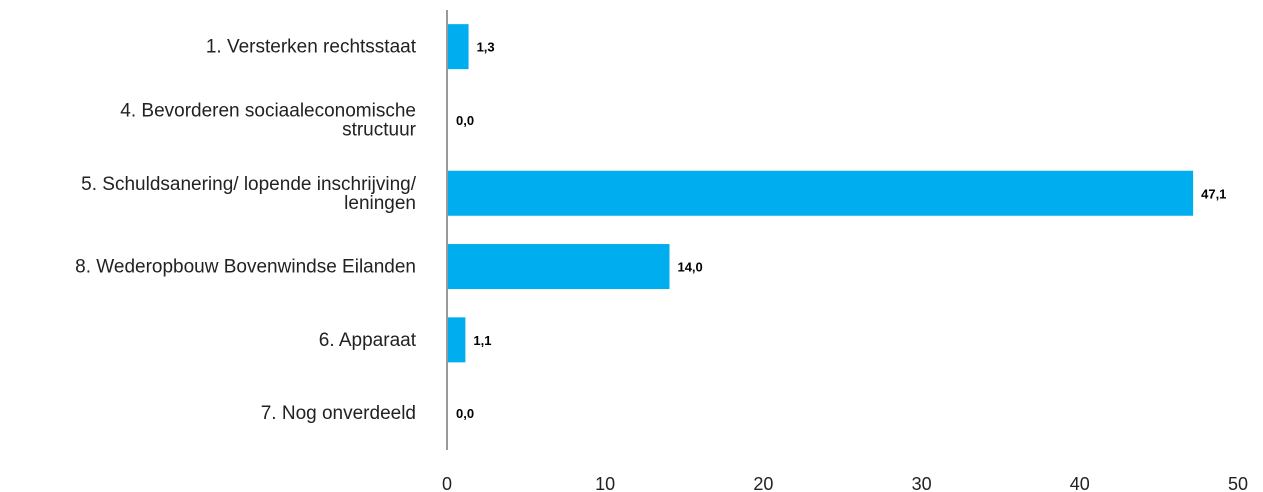 Image resolution: width=1263 pixels, height=492 pixels. Describe the element at coordinates (380, 203) in the screenshot. I see `category-label-line: leningen` at that location.